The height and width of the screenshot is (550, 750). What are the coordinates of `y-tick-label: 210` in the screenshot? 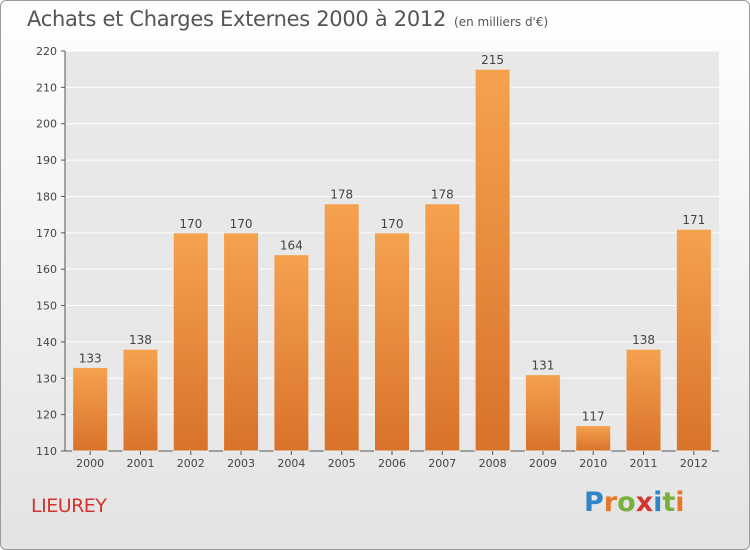 It's located at (46, 87).